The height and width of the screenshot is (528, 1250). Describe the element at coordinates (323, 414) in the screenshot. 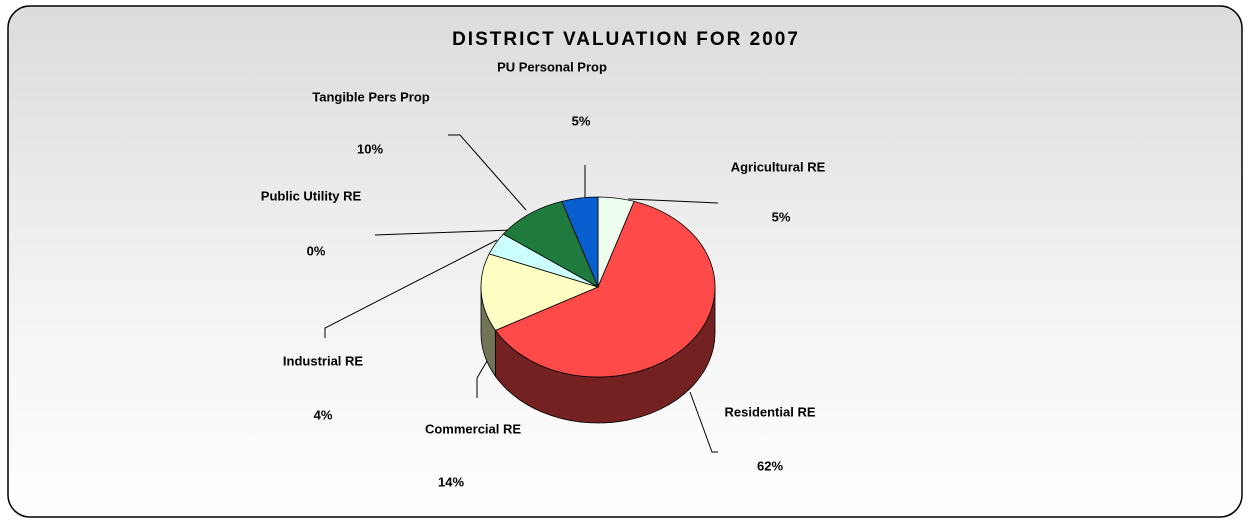

I see `slice-value-label: 4%` at that location.